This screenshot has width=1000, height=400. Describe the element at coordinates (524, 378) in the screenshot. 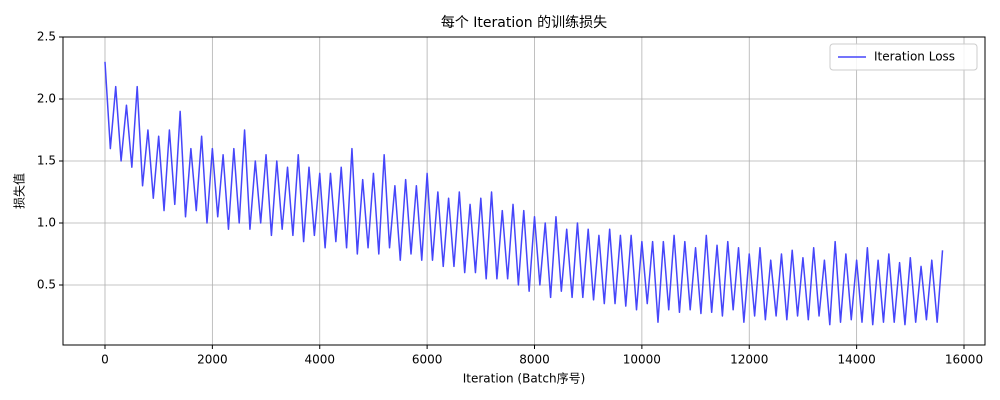

I see `x-axis-label: Iteration (Batch序号)` at that location.